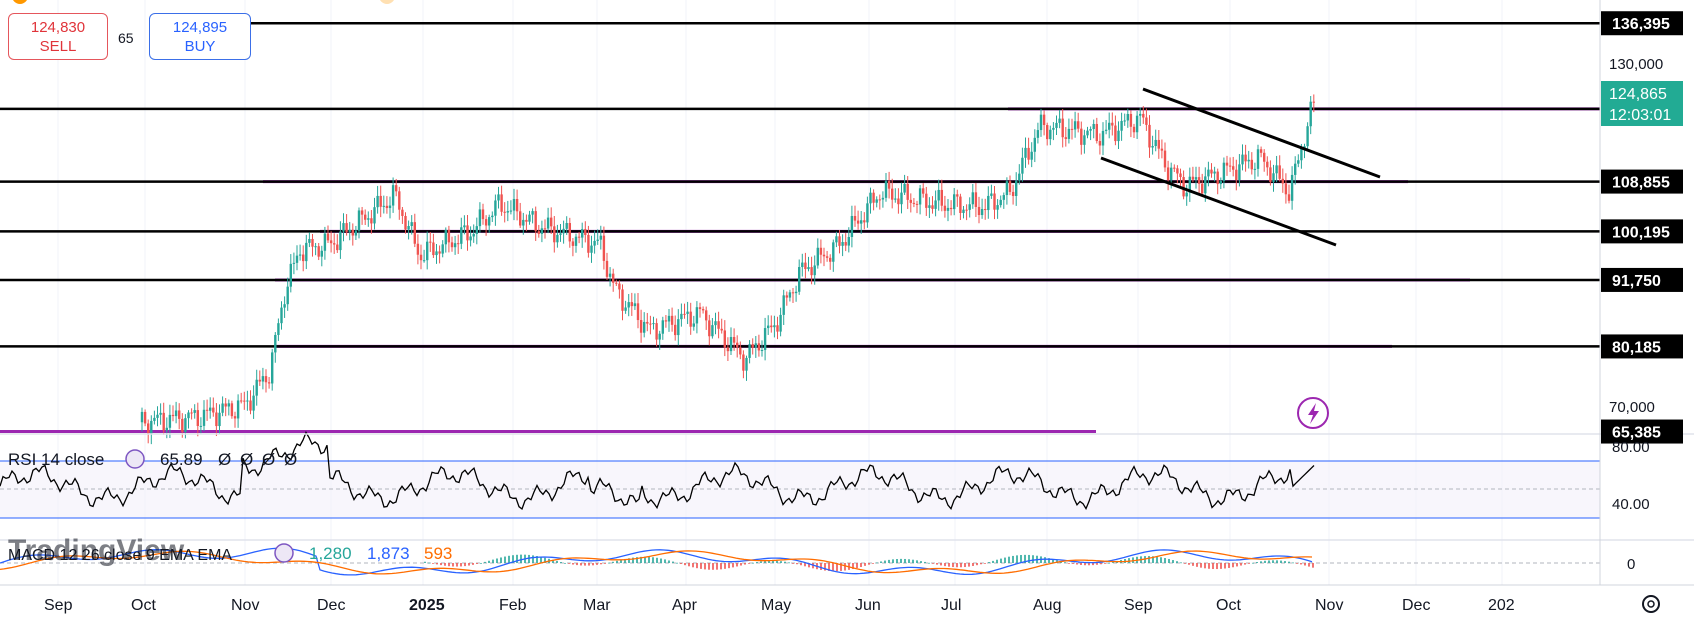 The width and height of the screenshot is (1694, 624). Describe the element at coordinates (1640, 115) in the screenshot. I see `bar-countdown: 12:03:01` at that location.